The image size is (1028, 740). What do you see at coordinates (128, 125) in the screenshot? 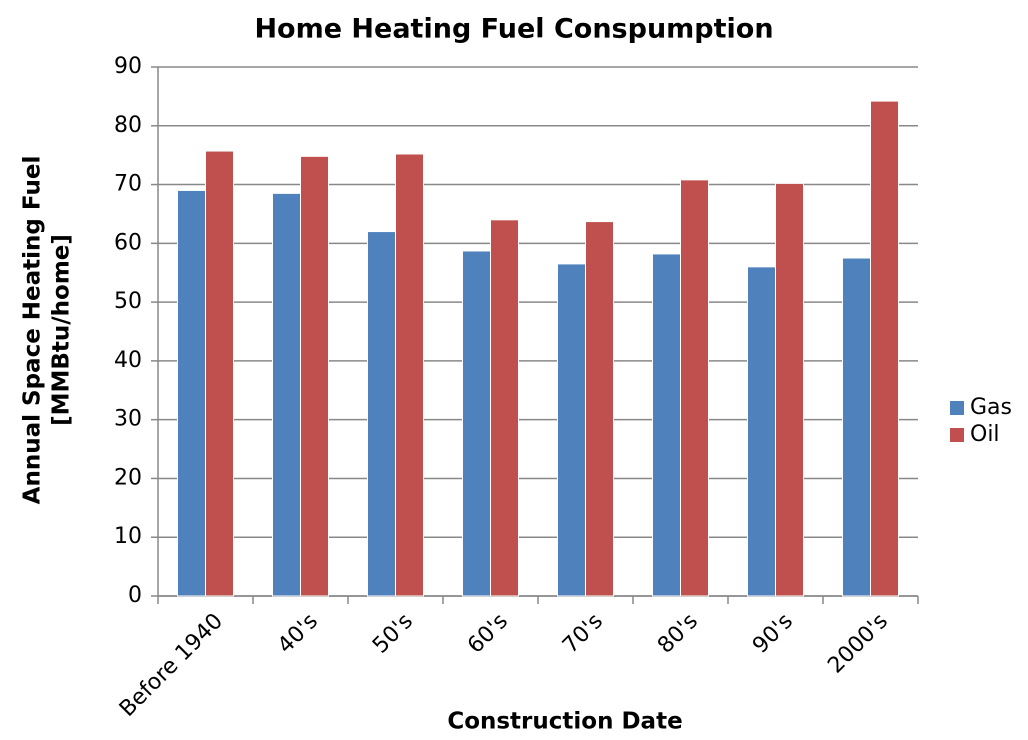
I see `y-tick-label: 80` at bounding box center [128, 125].